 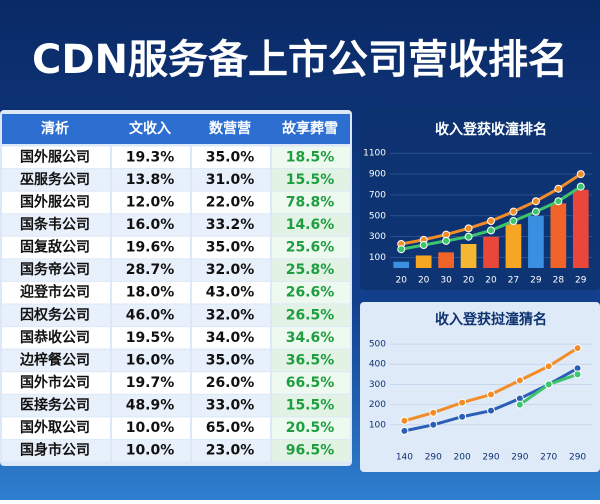 What do you see at coordinates (55, 128) in the screenshot?
I see `column-header: 清析` at bounding box center [55, 128].